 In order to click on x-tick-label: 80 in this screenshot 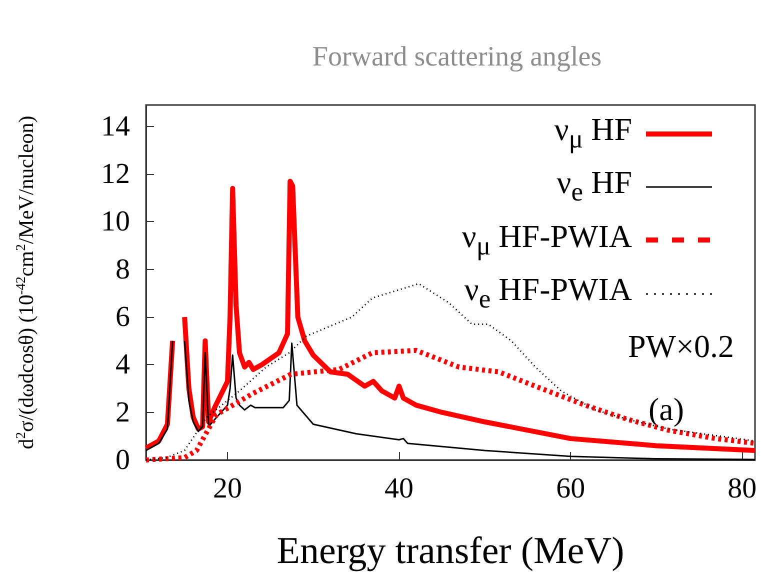, I will do `click(742, 488)`.